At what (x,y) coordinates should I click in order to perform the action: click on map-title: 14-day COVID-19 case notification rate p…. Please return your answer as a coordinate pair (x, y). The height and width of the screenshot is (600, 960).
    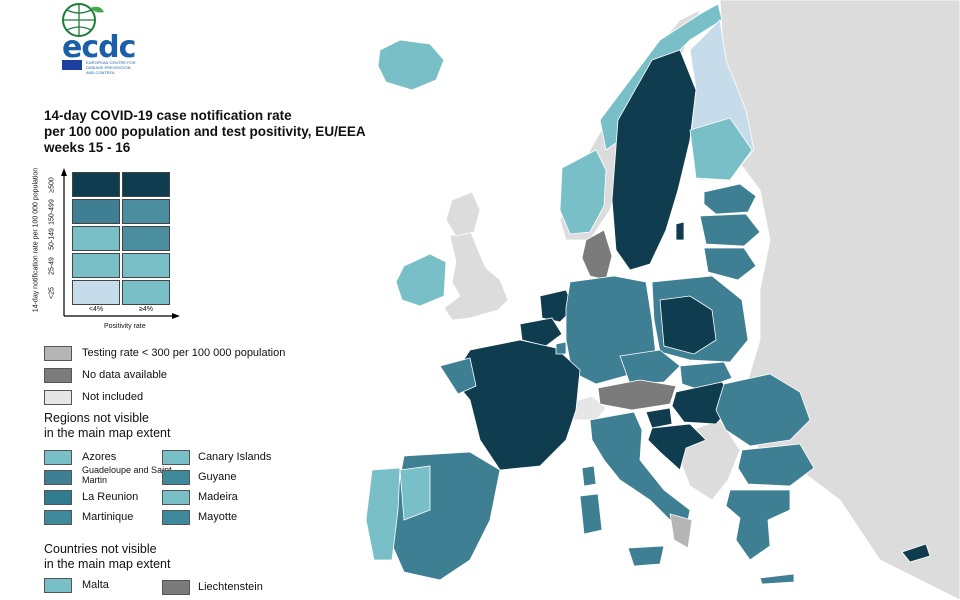
    Looking at the image, I should click on (214, 132).